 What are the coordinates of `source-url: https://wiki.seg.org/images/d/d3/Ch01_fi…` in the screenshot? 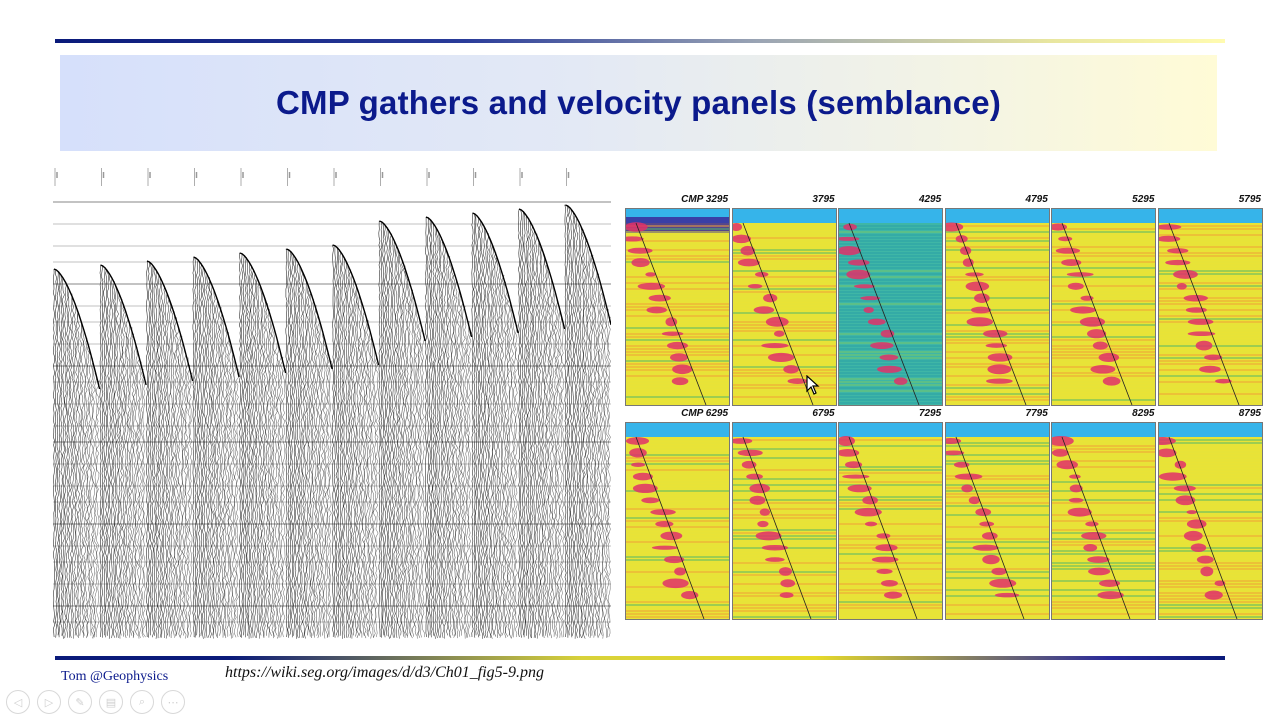 It's located at (384, 672).